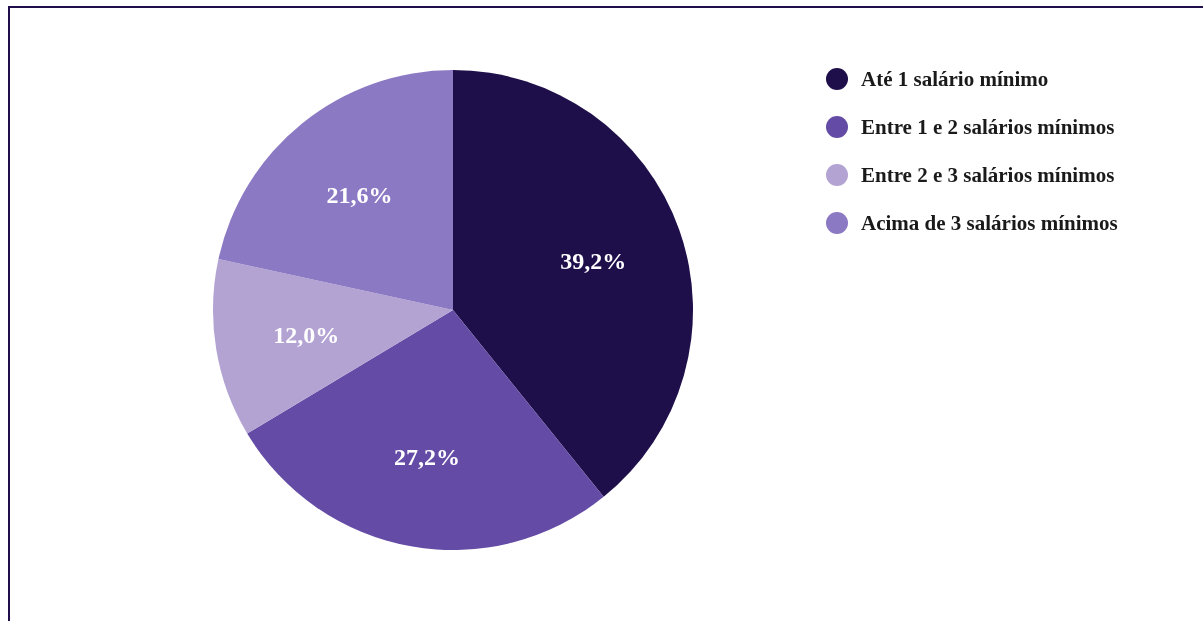 This screenshot has height=621, width=1203. What do you see at coordinates (988, 127) in the screenshot?
I see `legend-label: Entre 1 e 2 salários mínimos` at bounding box center [988, 127].